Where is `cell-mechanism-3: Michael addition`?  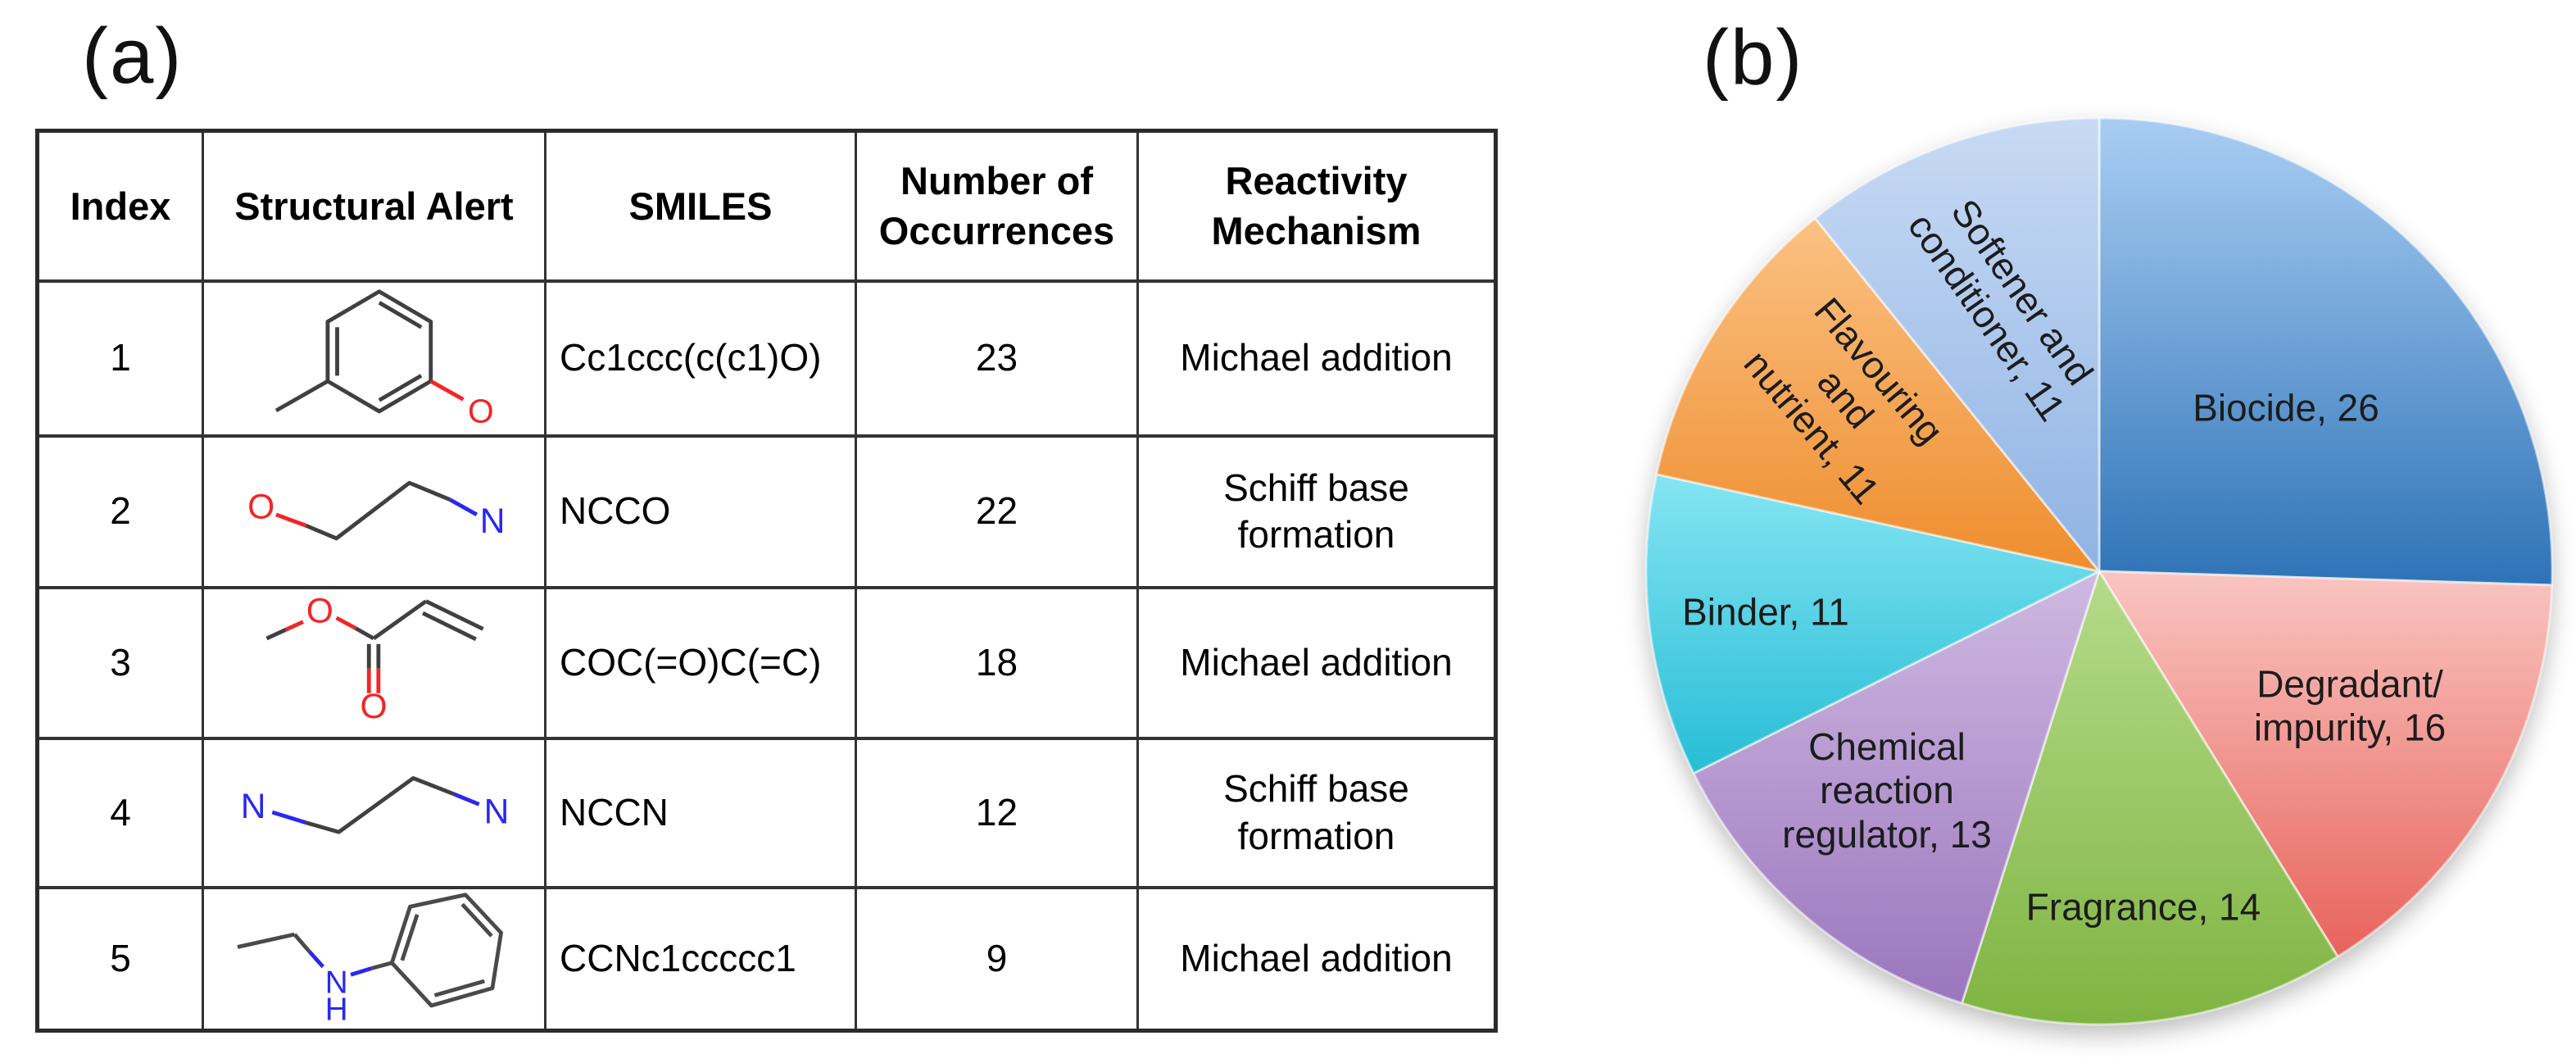
cell-mechanism-3: Michael addition is located at coordinates (1316, 662).